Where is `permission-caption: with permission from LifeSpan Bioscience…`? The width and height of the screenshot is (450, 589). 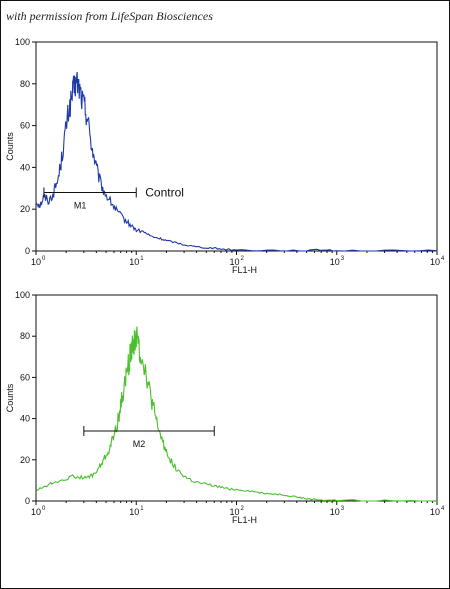 permission-caption: with permission from LifeSpan Bioscience… is located at coordinates (109, 16).